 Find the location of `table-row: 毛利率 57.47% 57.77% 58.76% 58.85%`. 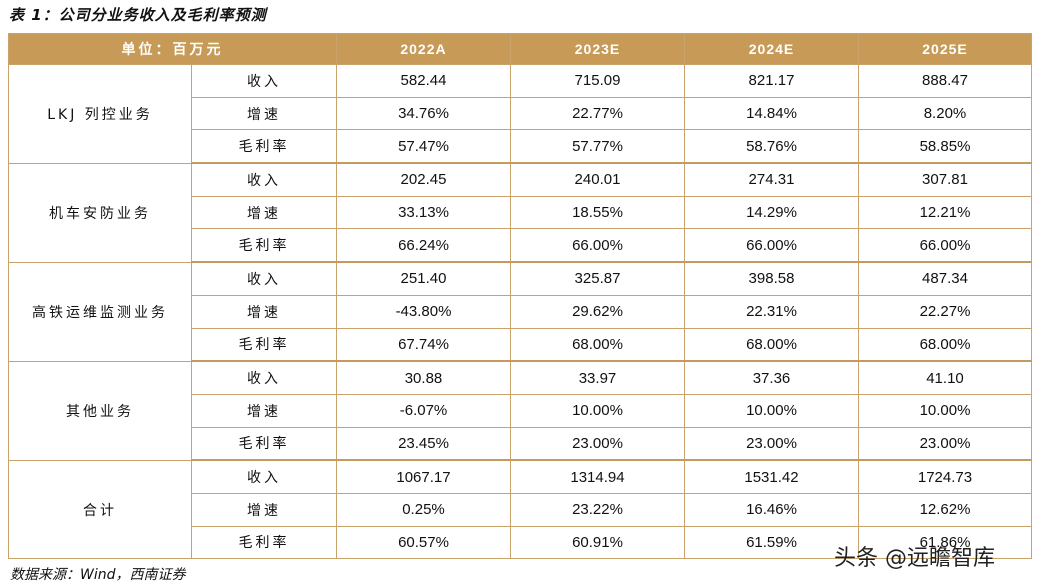

table-row: 毛利率 57.47% 57.77% 58.76% 58.85% is located at coordinates (520, 147).